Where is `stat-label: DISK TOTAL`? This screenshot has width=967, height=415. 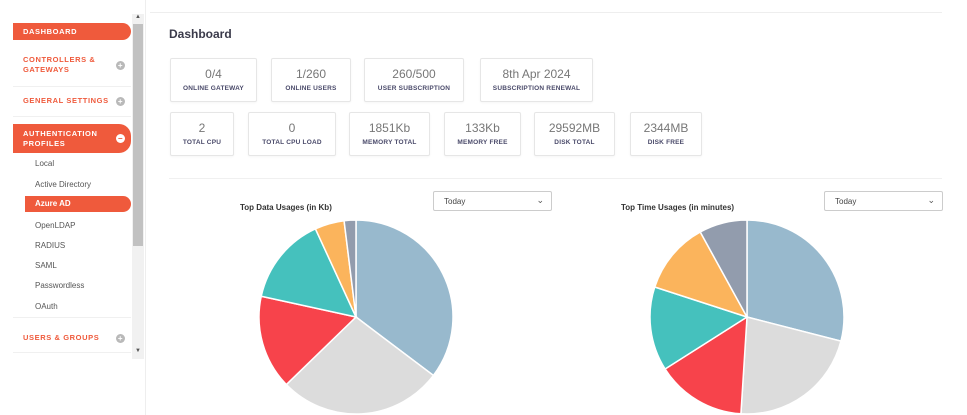
stat-label: DISK TOTAL is located at coordinates (574, 142).